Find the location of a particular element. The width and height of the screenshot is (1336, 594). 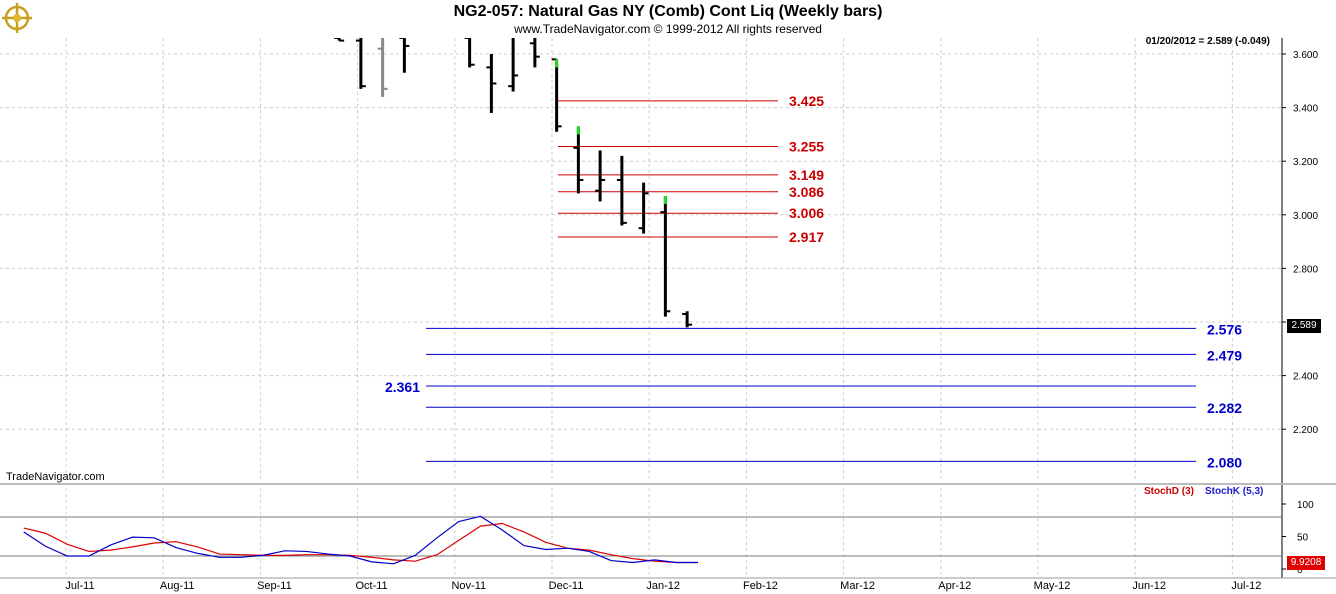

y-tick-label: 2.800 is located at coordinates (1305, 269).